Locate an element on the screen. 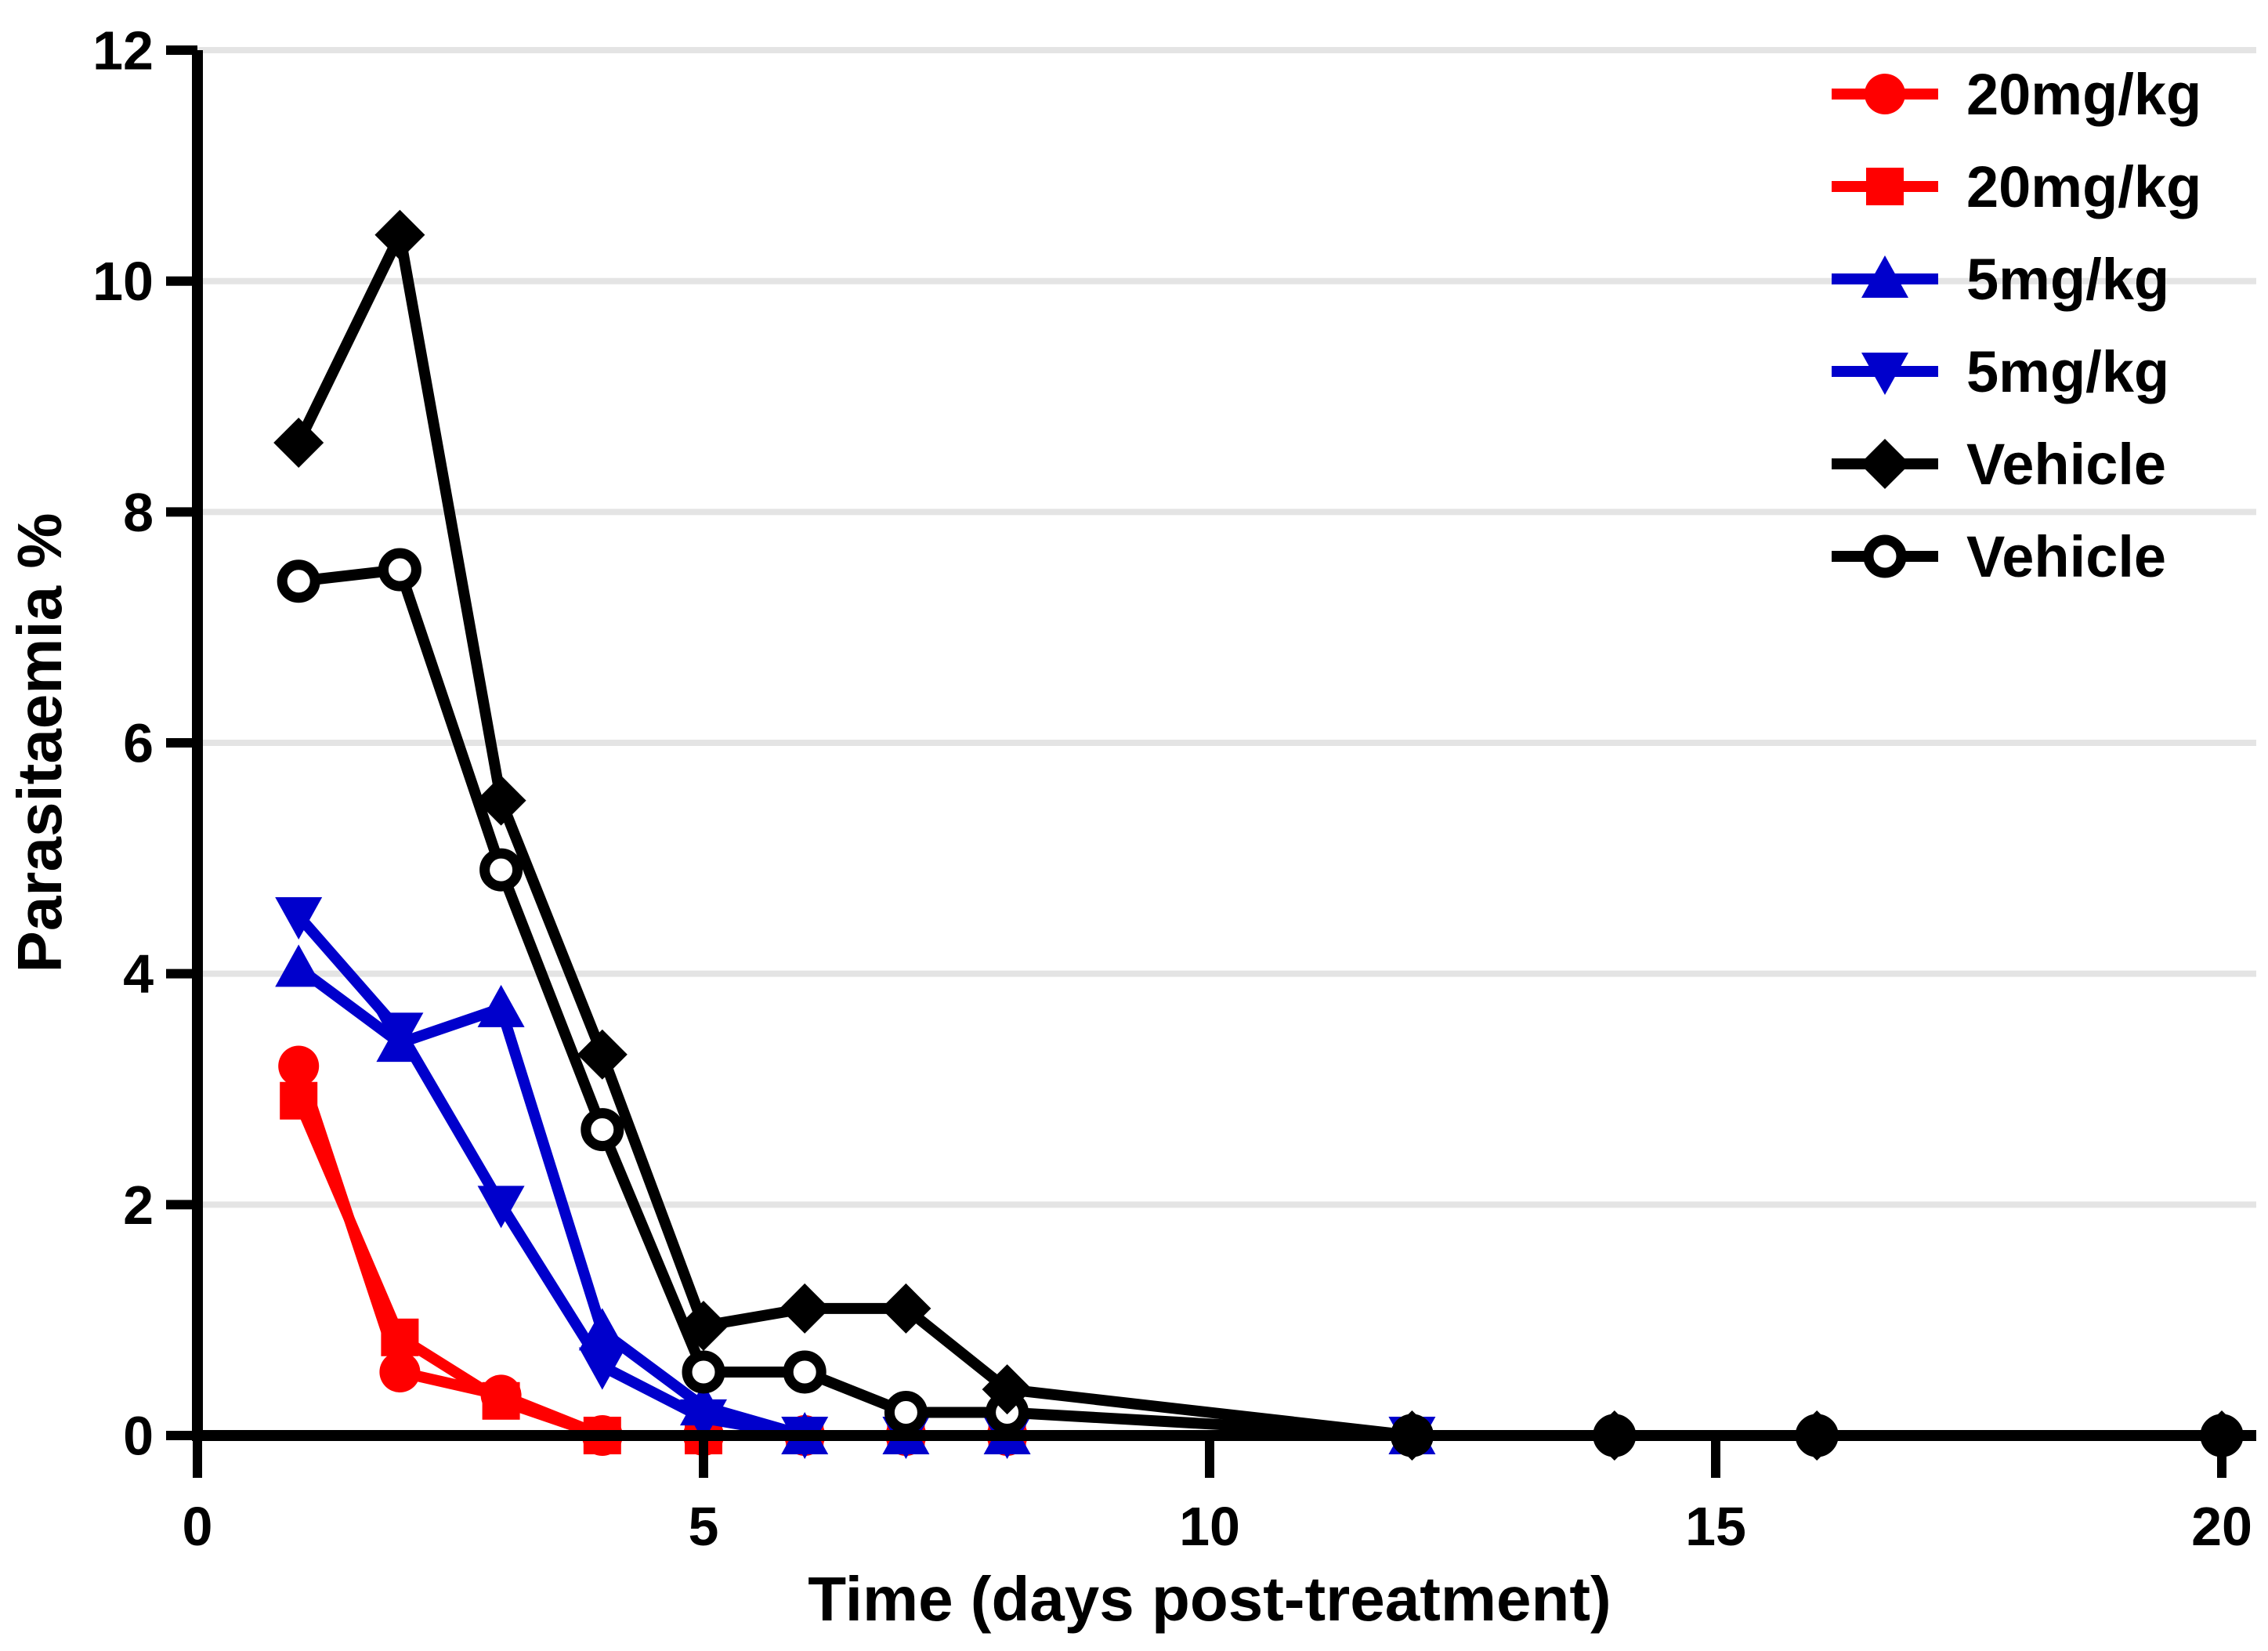 This screenshot has width=2268, height=1651. legend-item-3: 5mg/kg is located at coordinates (2001, 371).